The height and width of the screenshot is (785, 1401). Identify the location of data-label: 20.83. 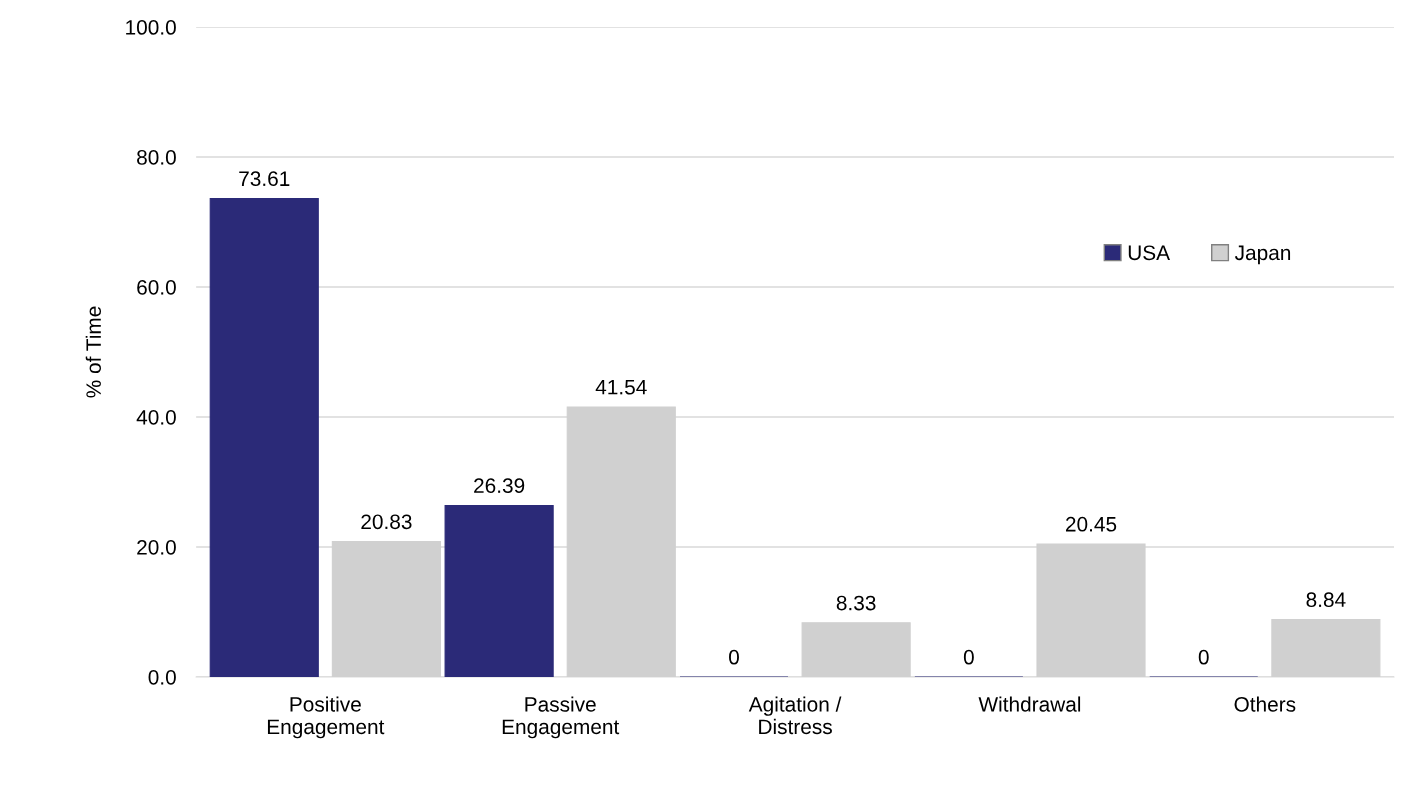
(386, 522).